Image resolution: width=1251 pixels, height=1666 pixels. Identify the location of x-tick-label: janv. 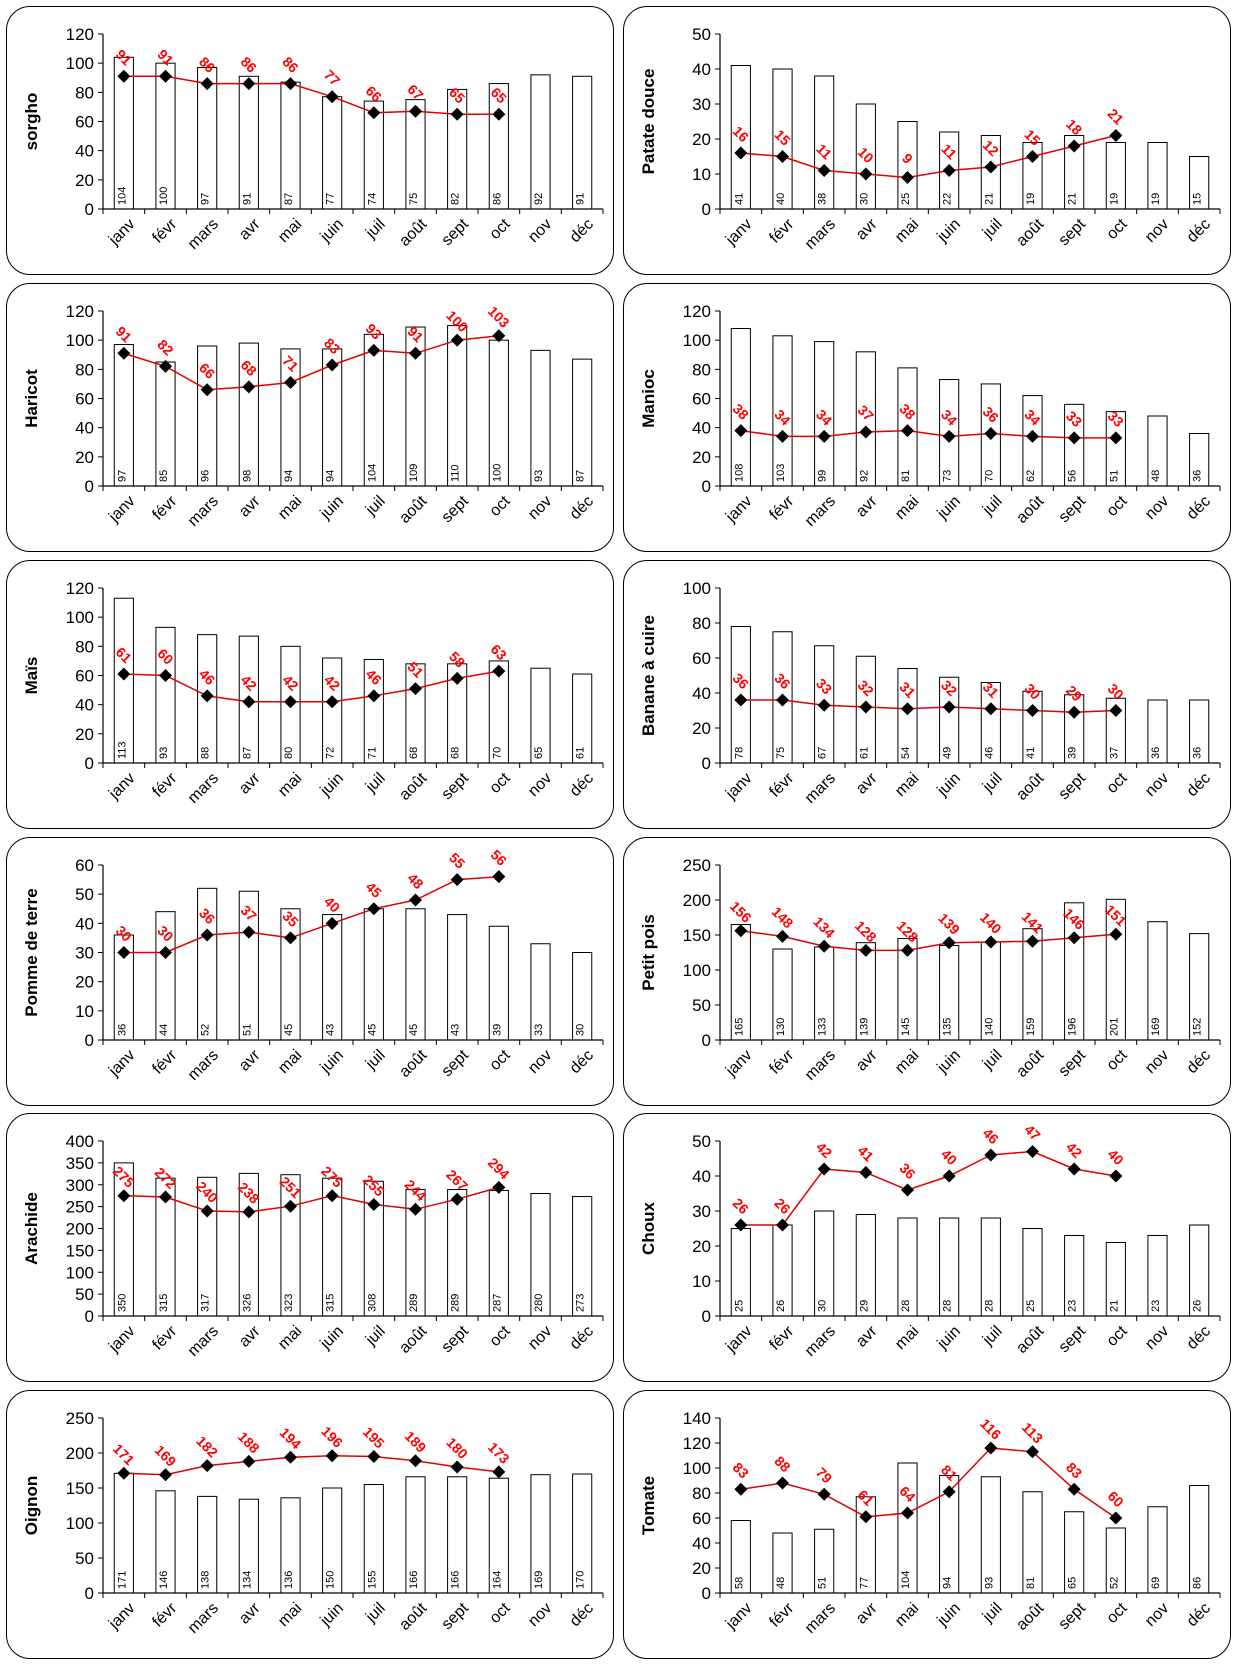
(738, 1063).